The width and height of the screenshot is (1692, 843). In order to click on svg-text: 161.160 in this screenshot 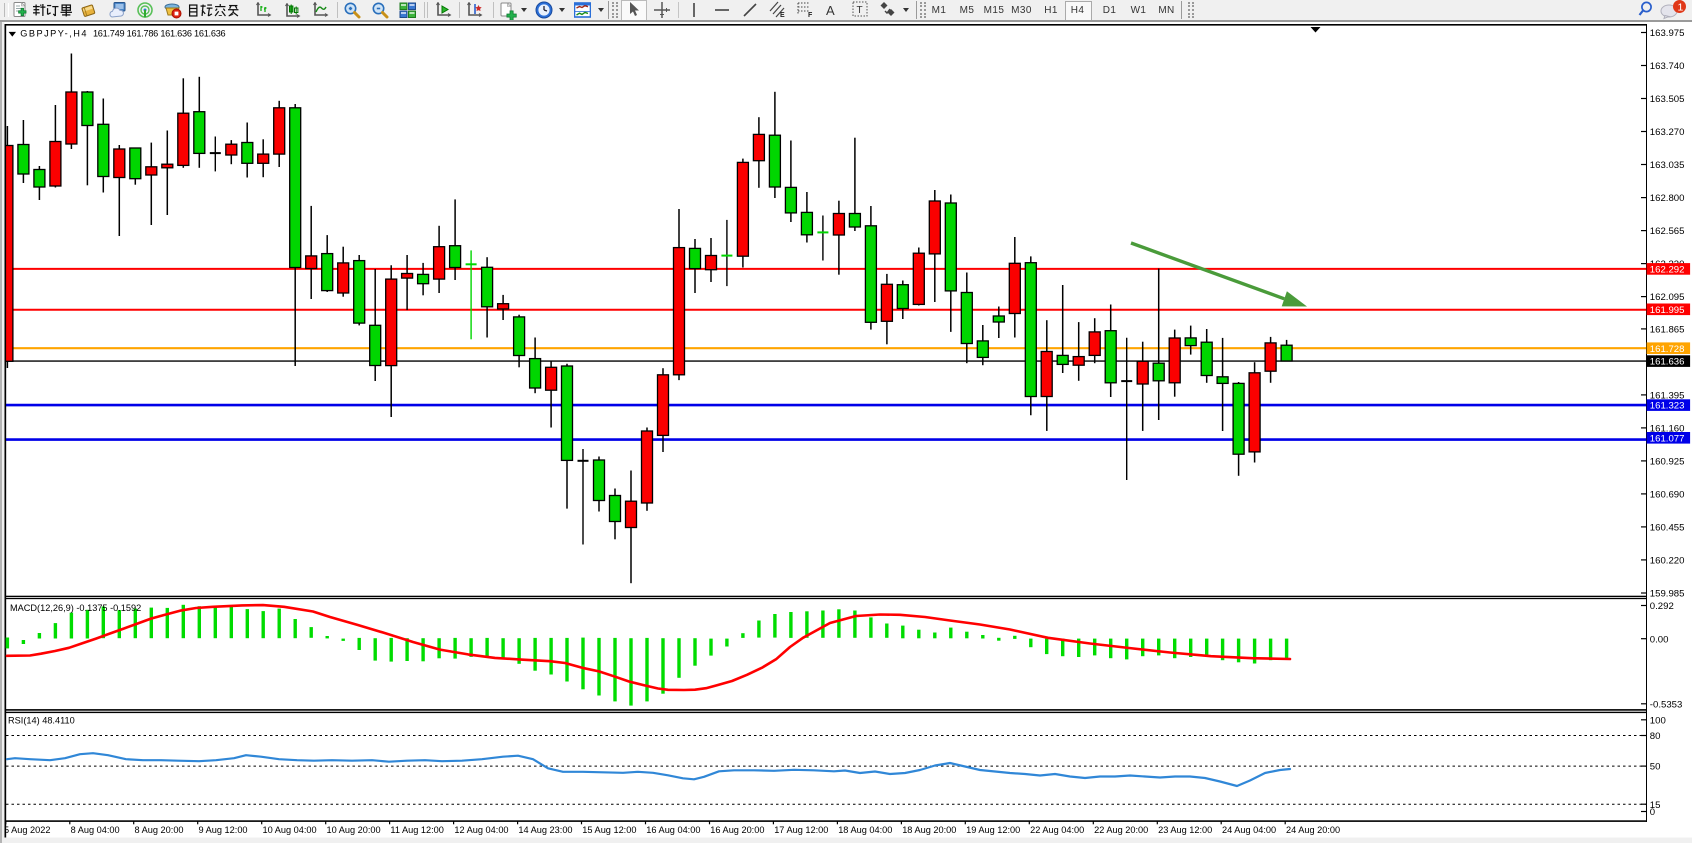, I will do `click(1667, 429)`.